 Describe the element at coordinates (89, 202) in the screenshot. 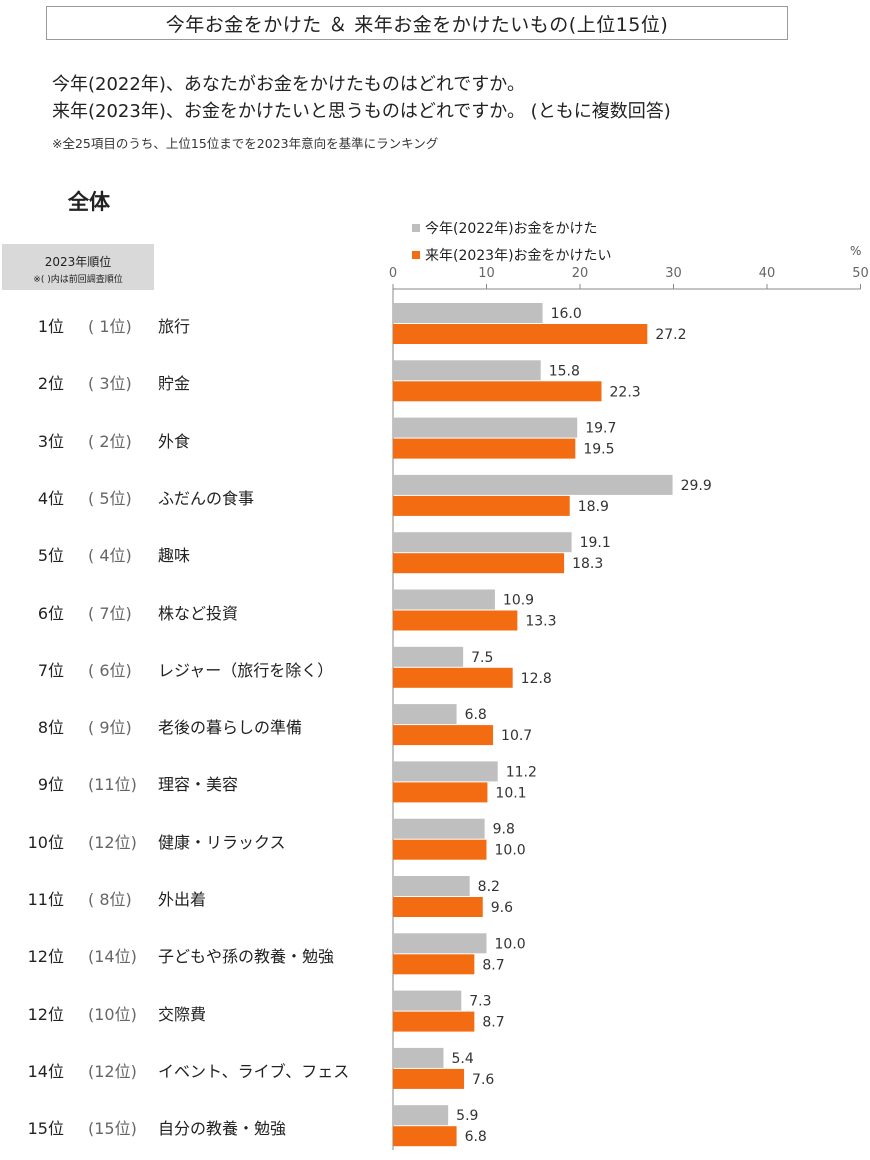

I see `section-label: 全体` at that location.